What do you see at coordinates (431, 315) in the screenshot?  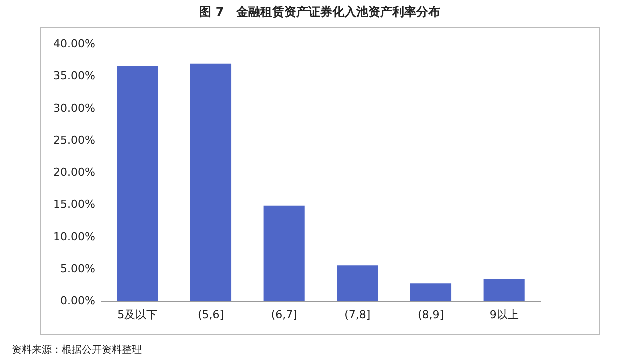 I see `x-tick-label: (8,9]` at bounding box center [431, 315].